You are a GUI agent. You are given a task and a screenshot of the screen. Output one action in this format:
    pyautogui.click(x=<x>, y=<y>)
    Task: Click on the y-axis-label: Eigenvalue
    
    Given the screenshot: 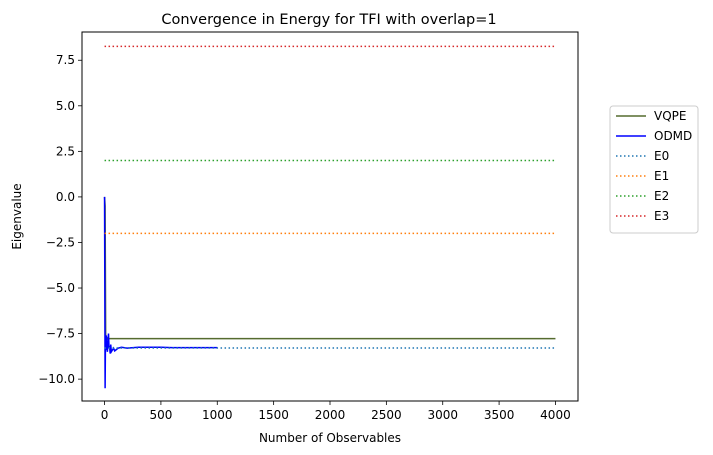 What is the action you would take?
    pyautogui.click(x=17, y=216)
    